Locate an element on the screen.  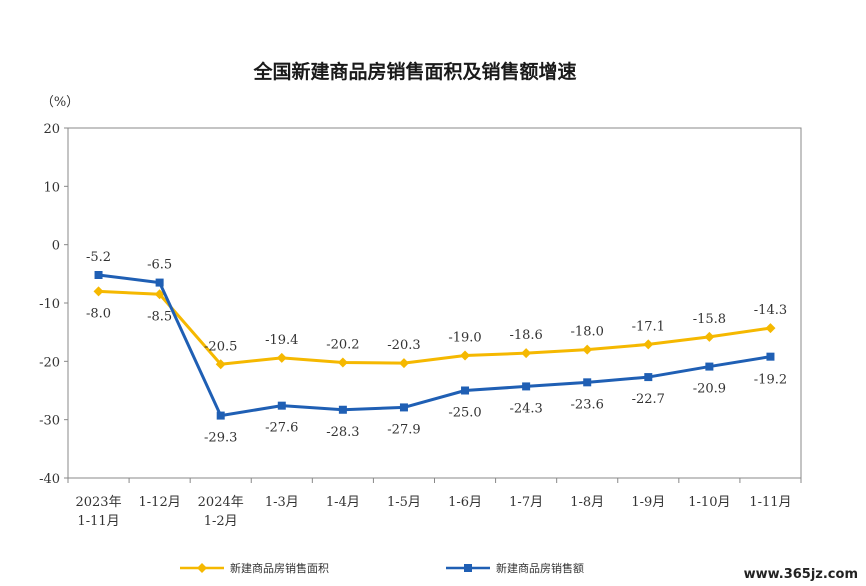
data-label: -15.8 is located at coordinates (709, 319).